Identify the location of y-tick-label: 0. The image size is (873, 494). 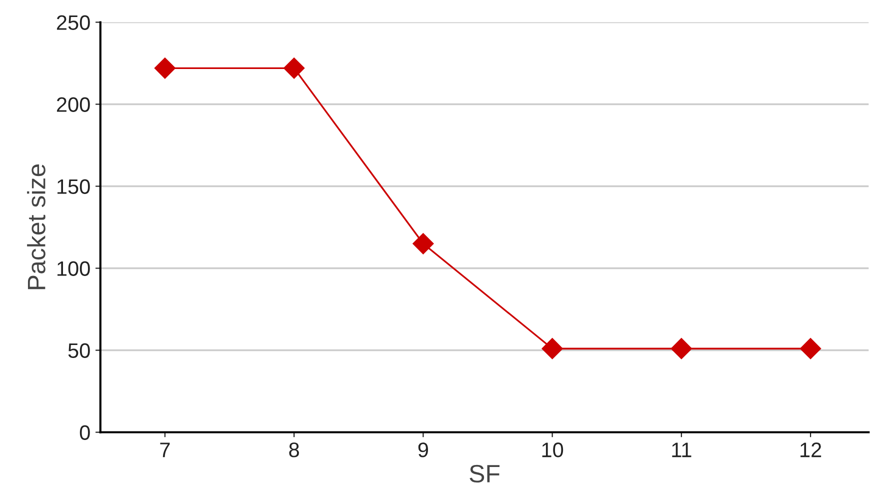
(85, 432).